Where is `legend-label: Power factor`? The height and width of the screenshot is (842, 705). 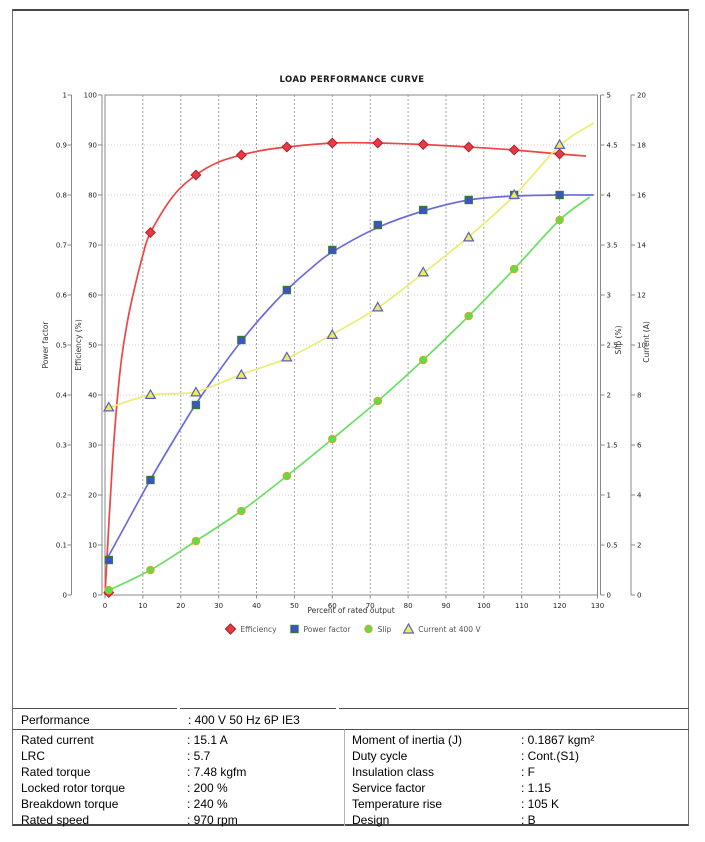
legend-label: Power factor is located at coordinates (327, 629).